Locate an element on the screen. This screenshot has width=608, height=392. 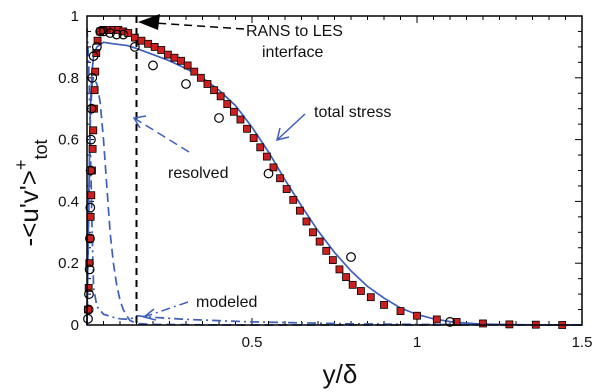
svg-text: -<u'v'>+tot is located at coordinates (31, 193).